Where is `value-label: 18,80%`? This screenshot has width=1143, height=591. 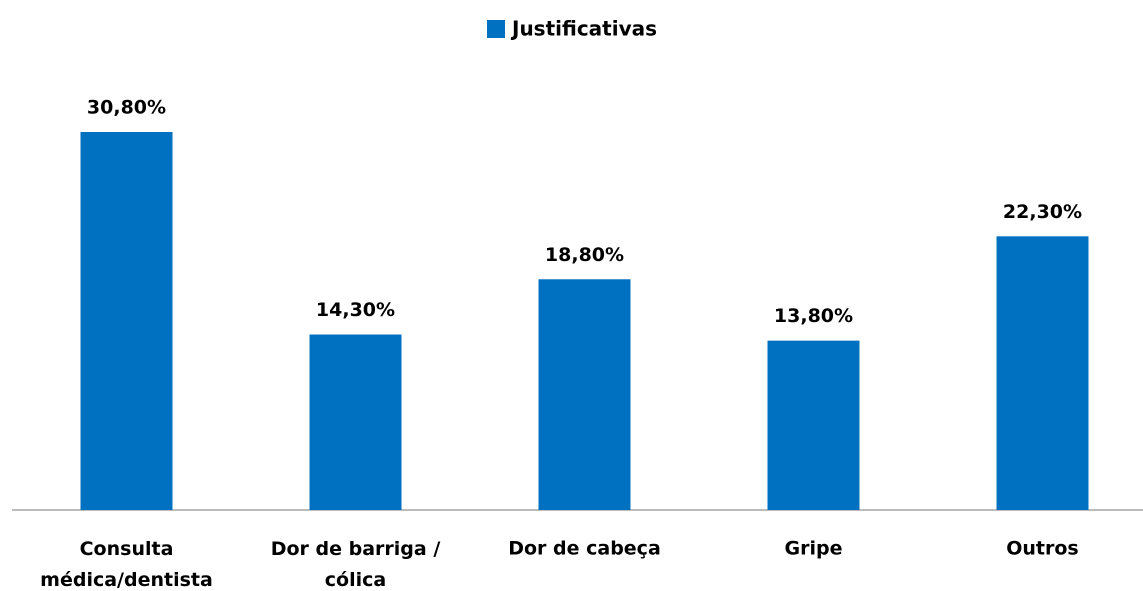
value-label: 18,80% is located at coordinates (584, 255).